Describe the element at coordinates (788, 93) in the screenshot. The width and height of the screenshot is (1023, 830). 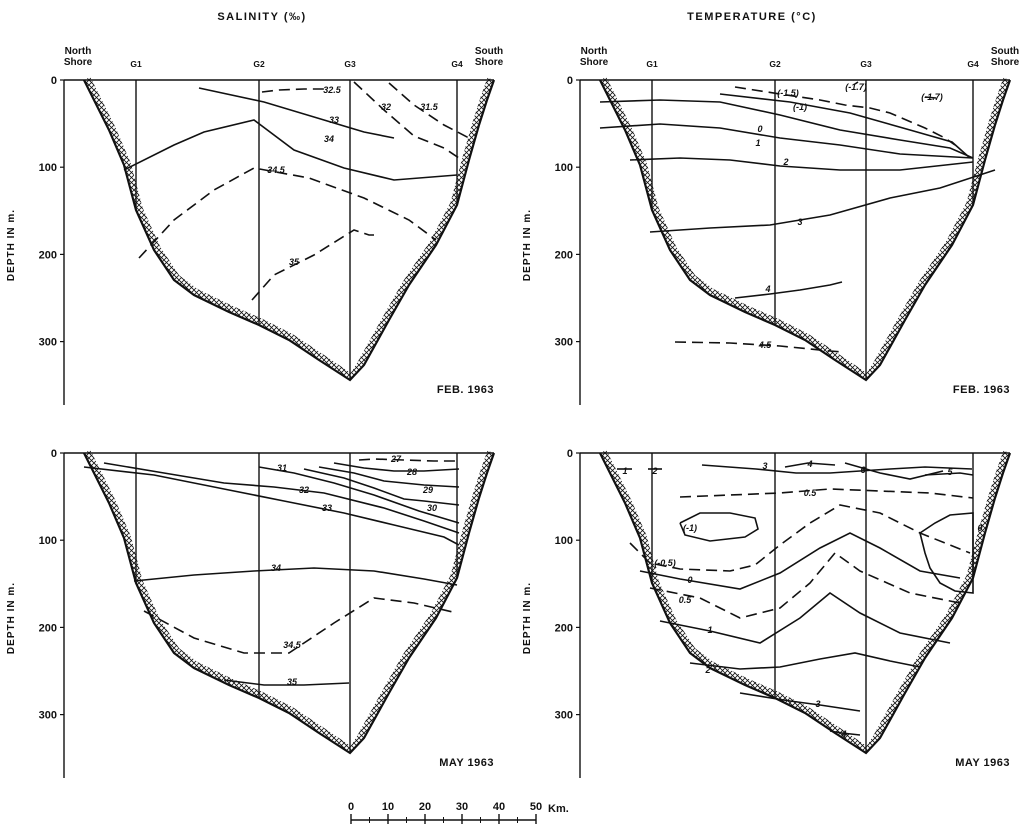
I see `contour-label: (-1.5)` at that location.